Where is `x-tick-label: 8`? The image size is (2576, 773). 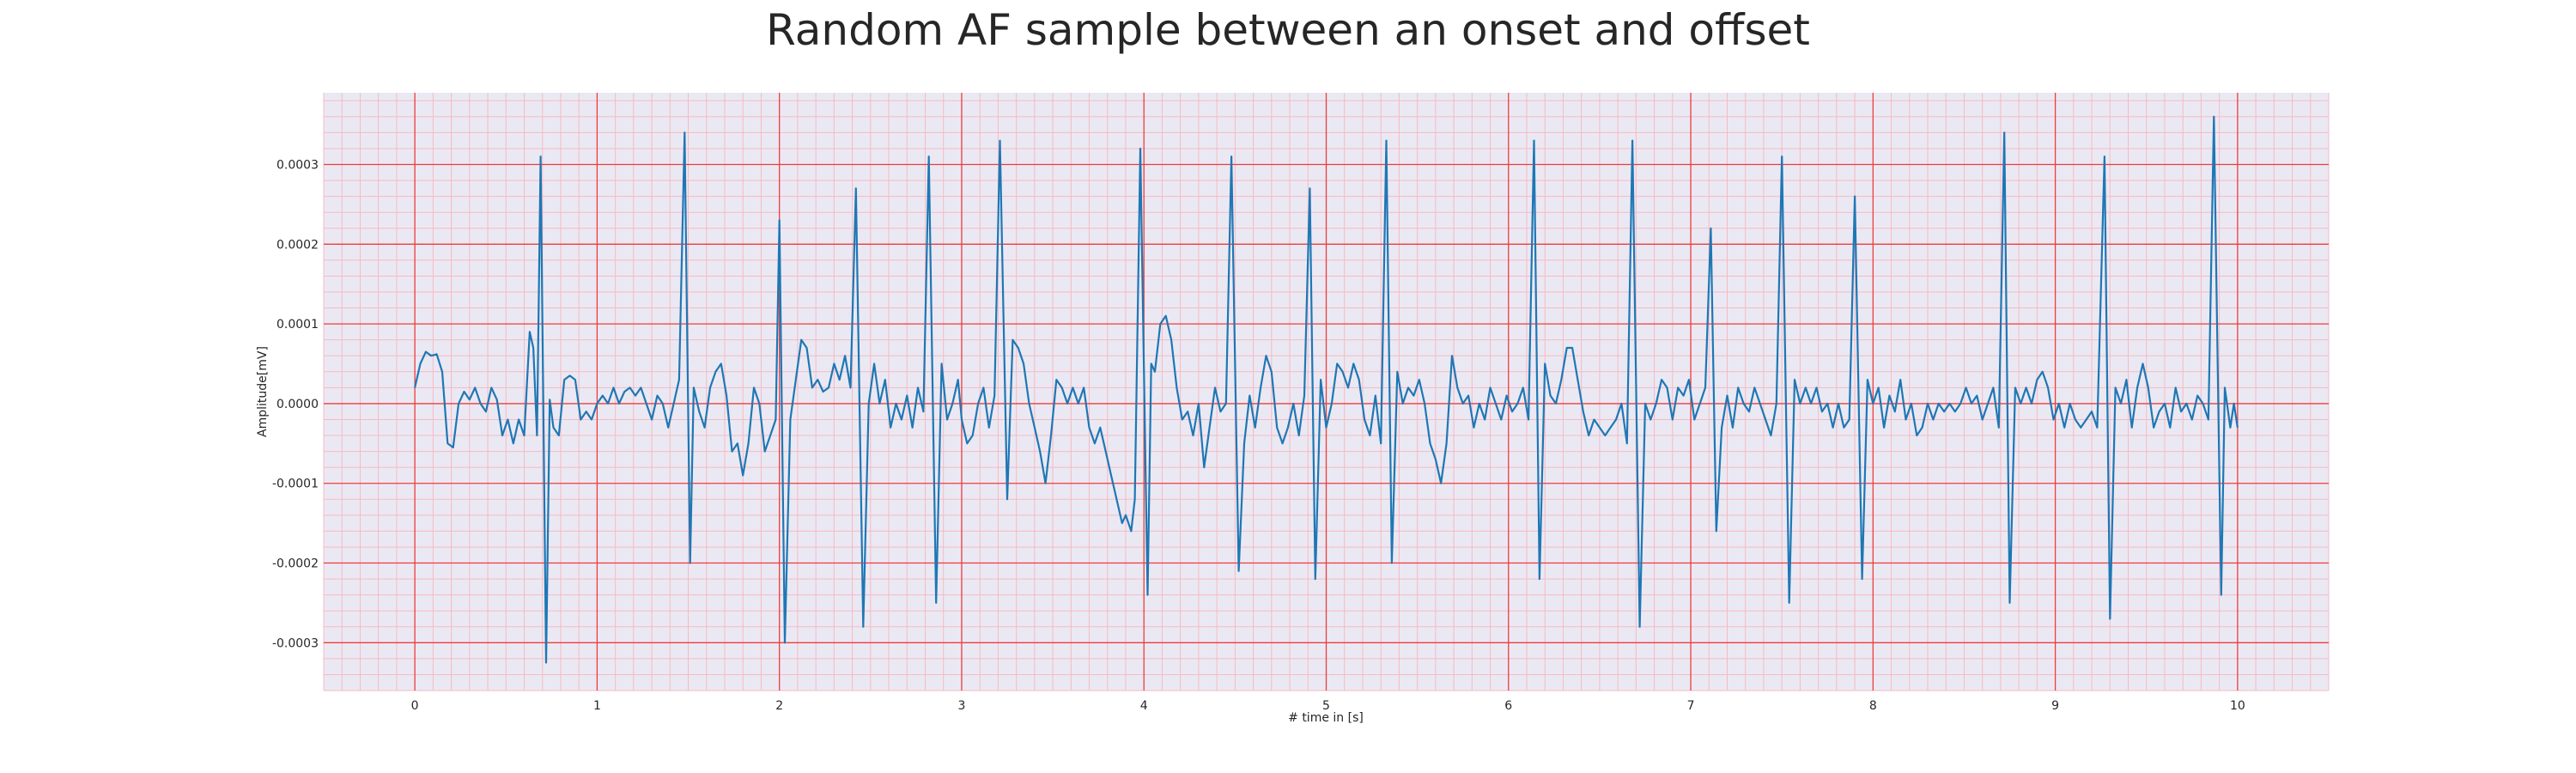 x-tick-label: 8 is located at coordinates (1873, 706).